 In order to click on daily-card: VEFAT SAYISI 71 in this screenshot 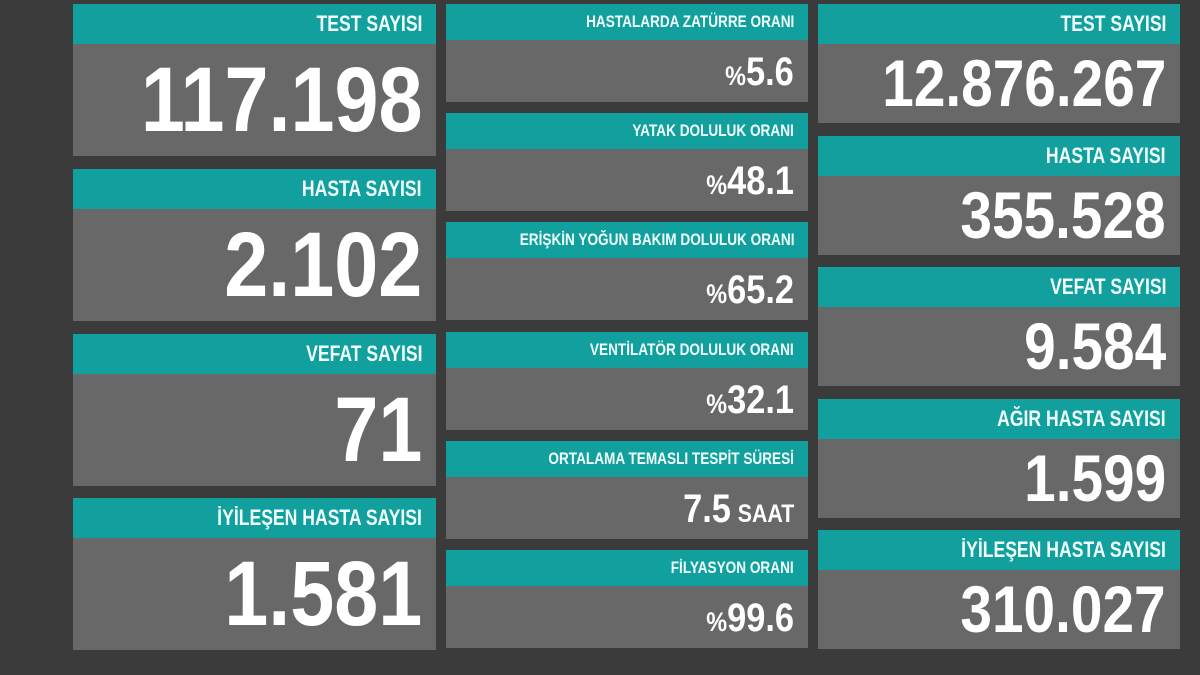, I will do `click(254, 410)`.